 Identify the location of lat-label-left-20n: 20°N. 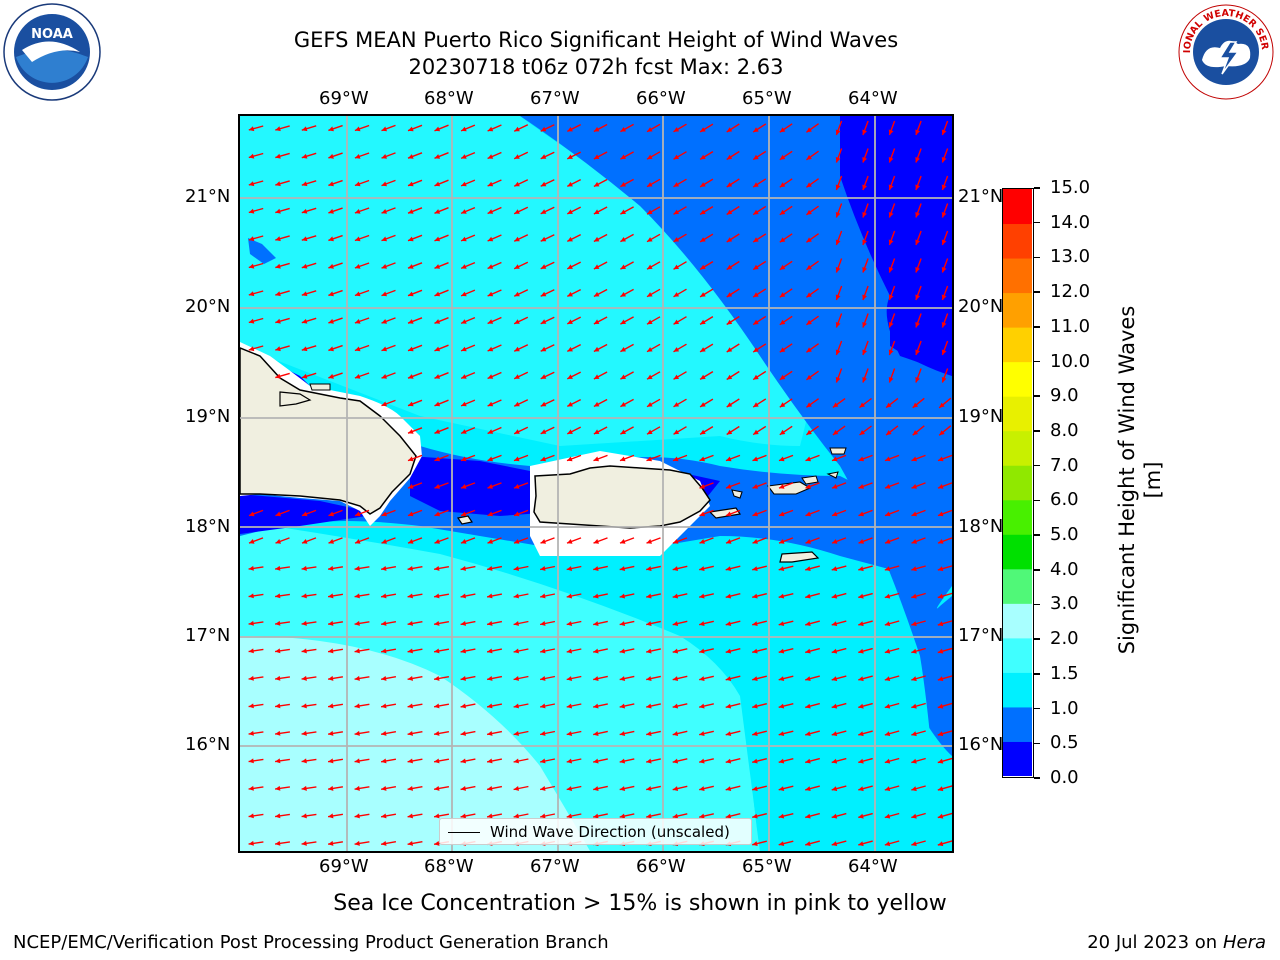
(208, 306).